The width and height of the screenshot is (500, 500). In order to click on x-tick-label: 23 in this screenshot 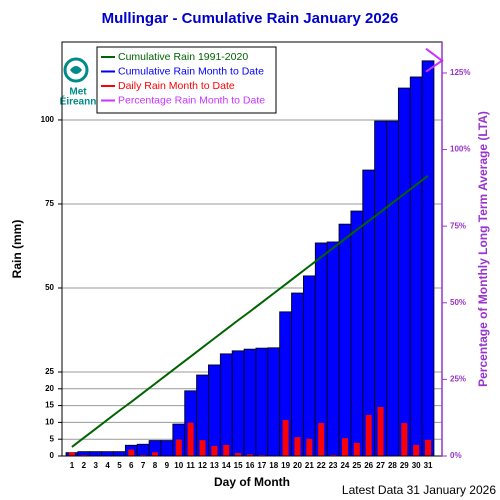, I will do `click(333, 465)`.